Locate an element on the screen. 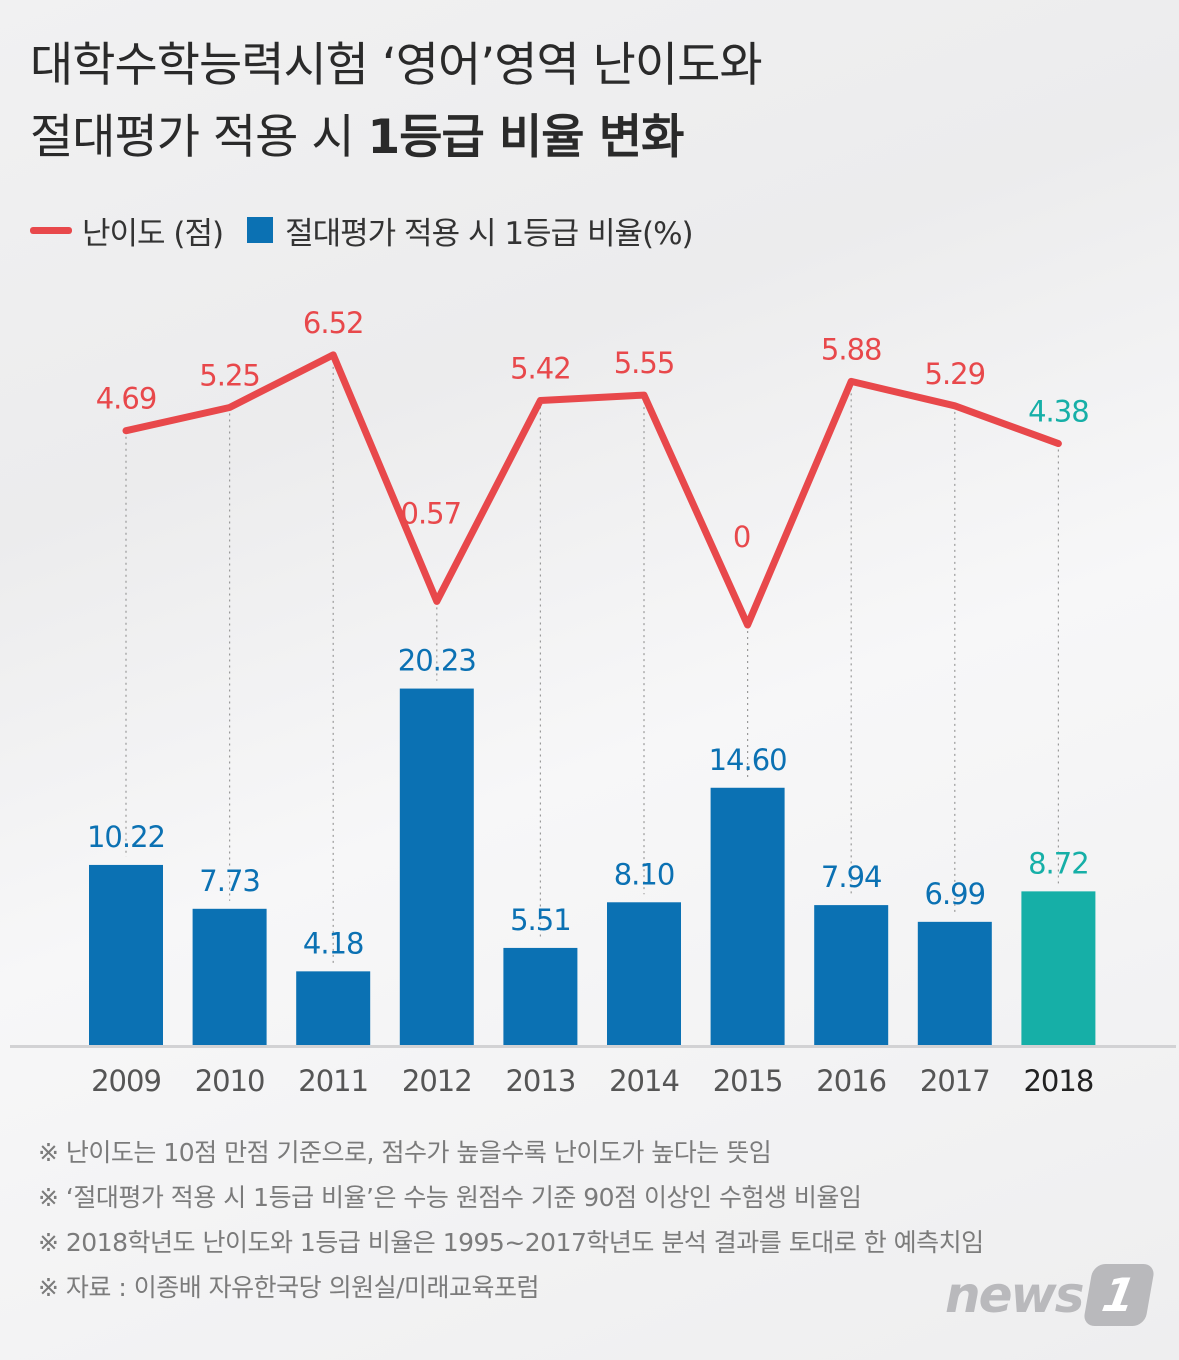 The height and width of the screenshot is (1360, 1179). title-line-2: 절대평가 적용 시 1등급 비율 변화 is located at coordinates (396, 138).